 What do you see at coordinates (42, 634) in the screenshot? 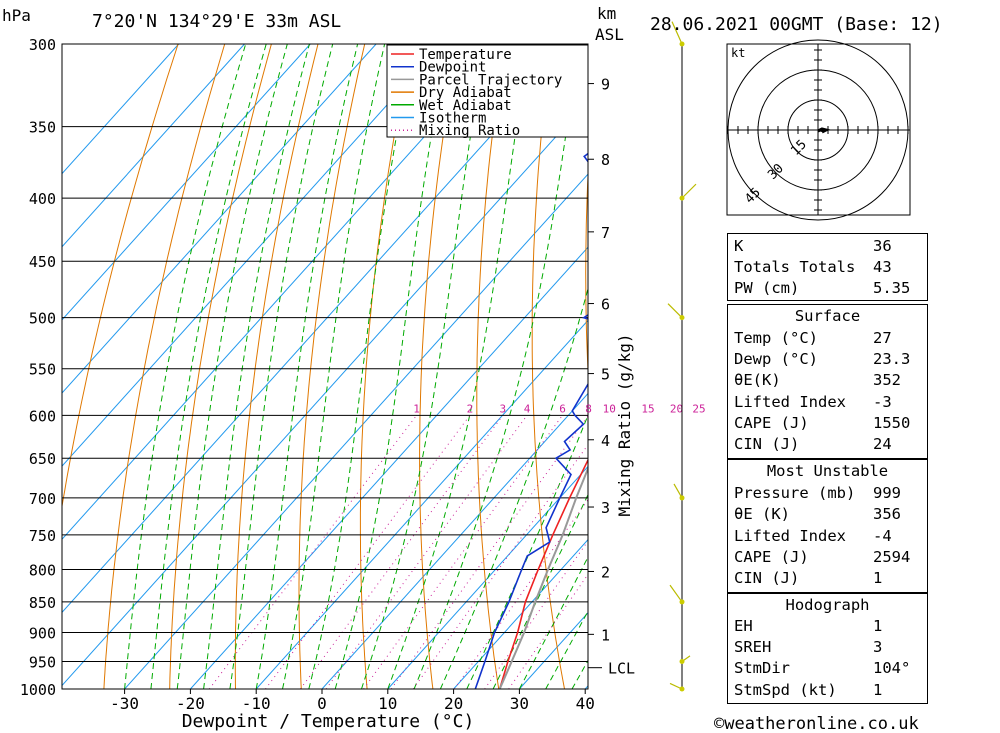
I see `pressure-tick-label: 900` at bounding box center [42, 634].